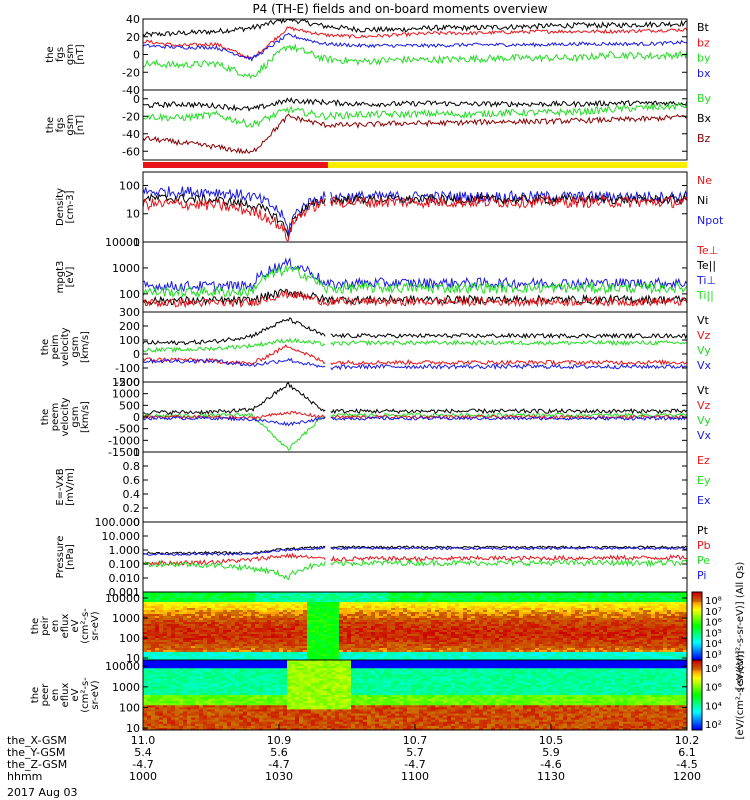 Image resolution: width=750 pixels, height=800 pixels. What do you see at coordinates (136, 354) in the screenshot?
I see `y-tick-label: 0` at bounding box center [136, 354].